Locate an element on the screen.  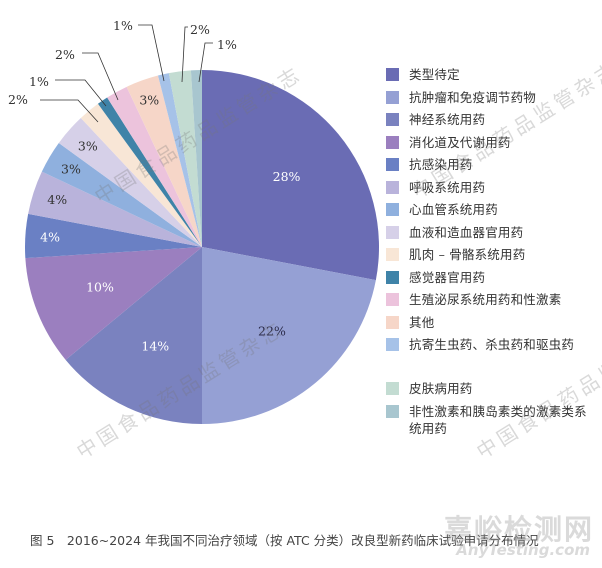
legend-item: 抗寄生虫药、杀虫药和驱虫药 is located at coordinates (494, 358).